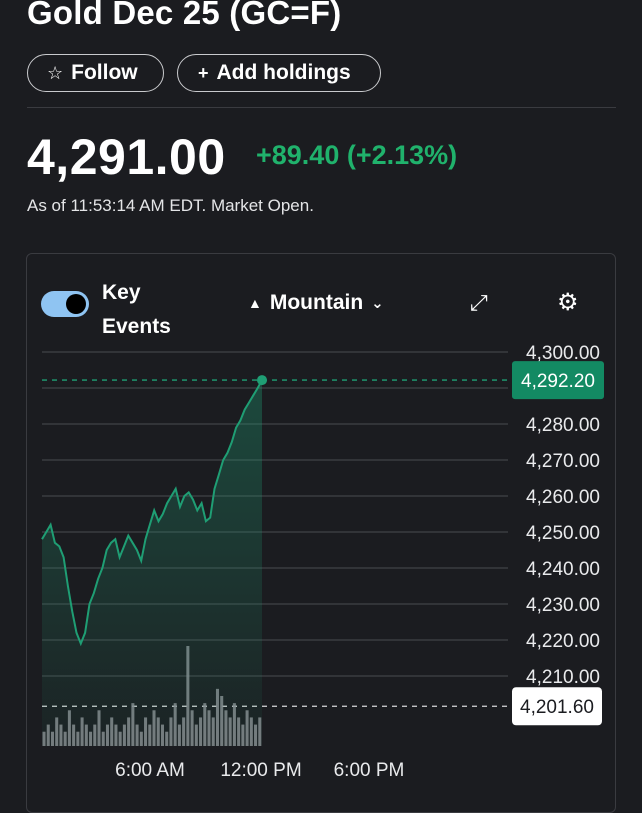 The image size is (642, 813). I want to click on chart-type-dropdown: ▲ Mountain ⌄, so click(316, 303).